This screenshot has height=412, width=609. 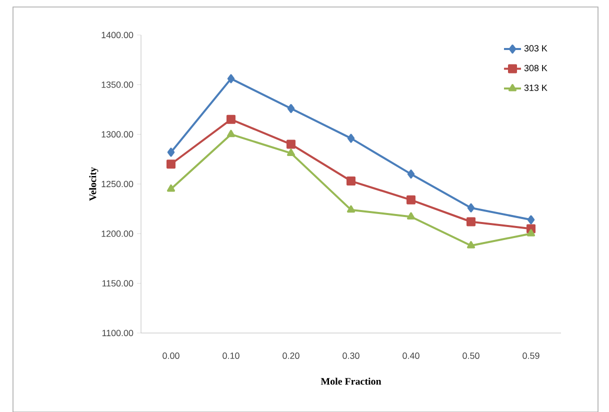 What do you see at coordinates (351, 355) in the screenshot?
I see `x-tick-label: 0.30` at bounding box center [351, 355].